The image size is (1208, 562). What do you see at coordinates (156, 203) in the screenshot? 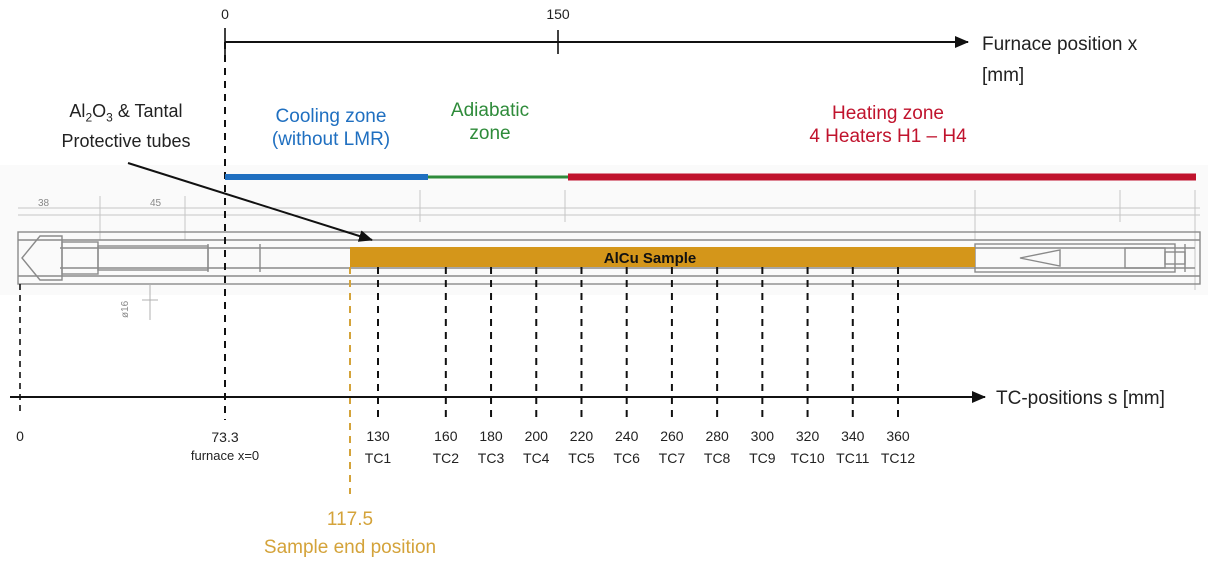
I see `dimension-45: 45` at bounding box center [156, 203].